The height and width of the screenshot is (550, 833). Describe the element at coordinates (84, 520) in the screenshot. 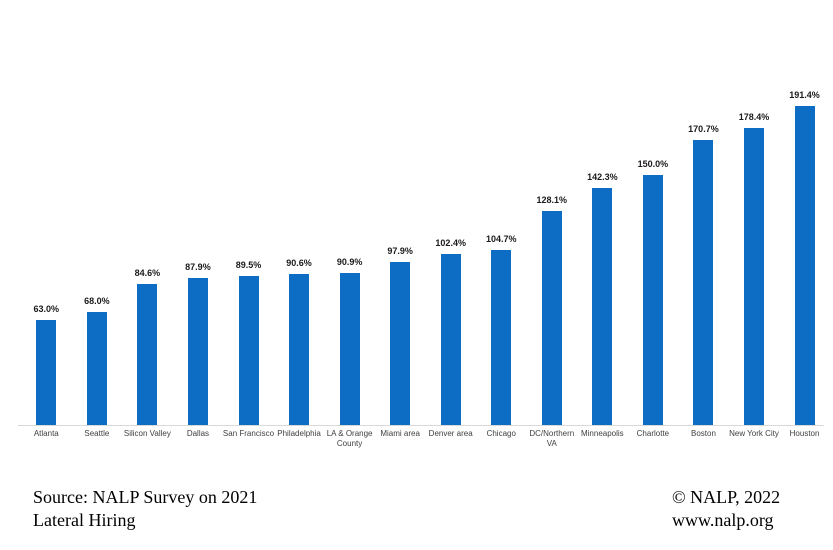

I see `source-text-line2: Lateral Hiring` at that location.